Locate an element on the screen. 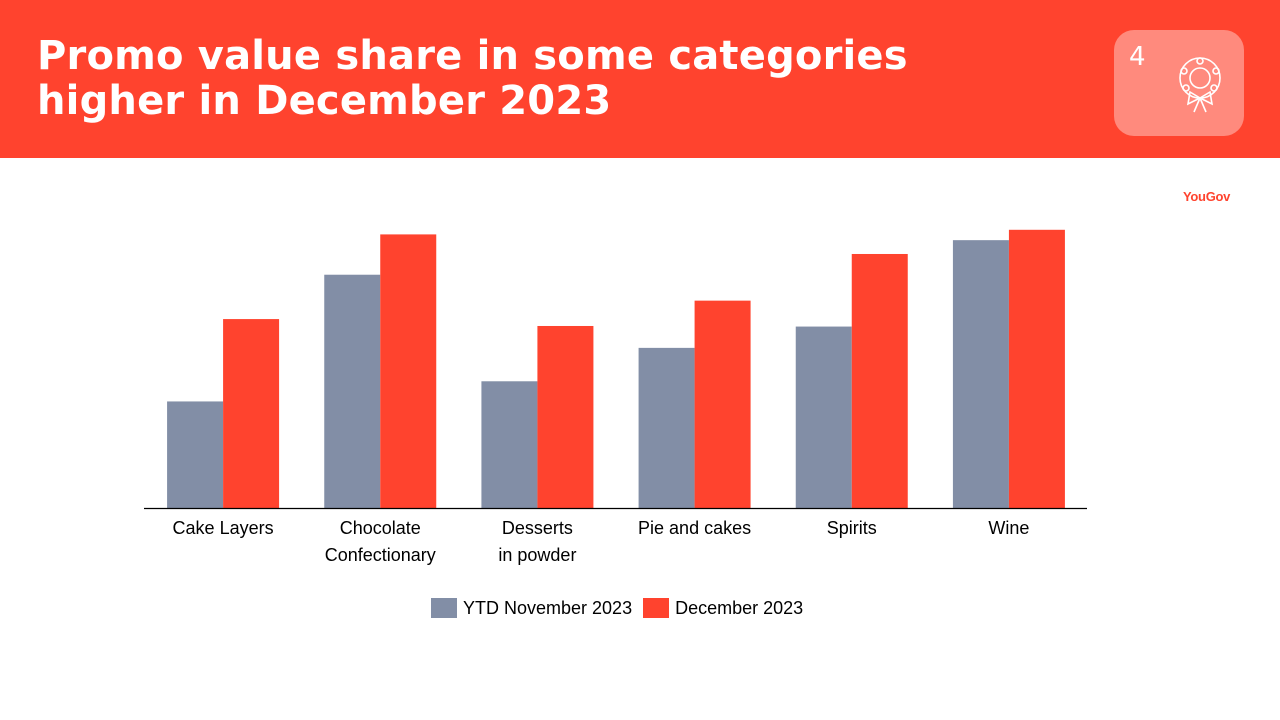 The image size is (1280, 720). category-label-5: Wine is located at coordinates (1008, 528).